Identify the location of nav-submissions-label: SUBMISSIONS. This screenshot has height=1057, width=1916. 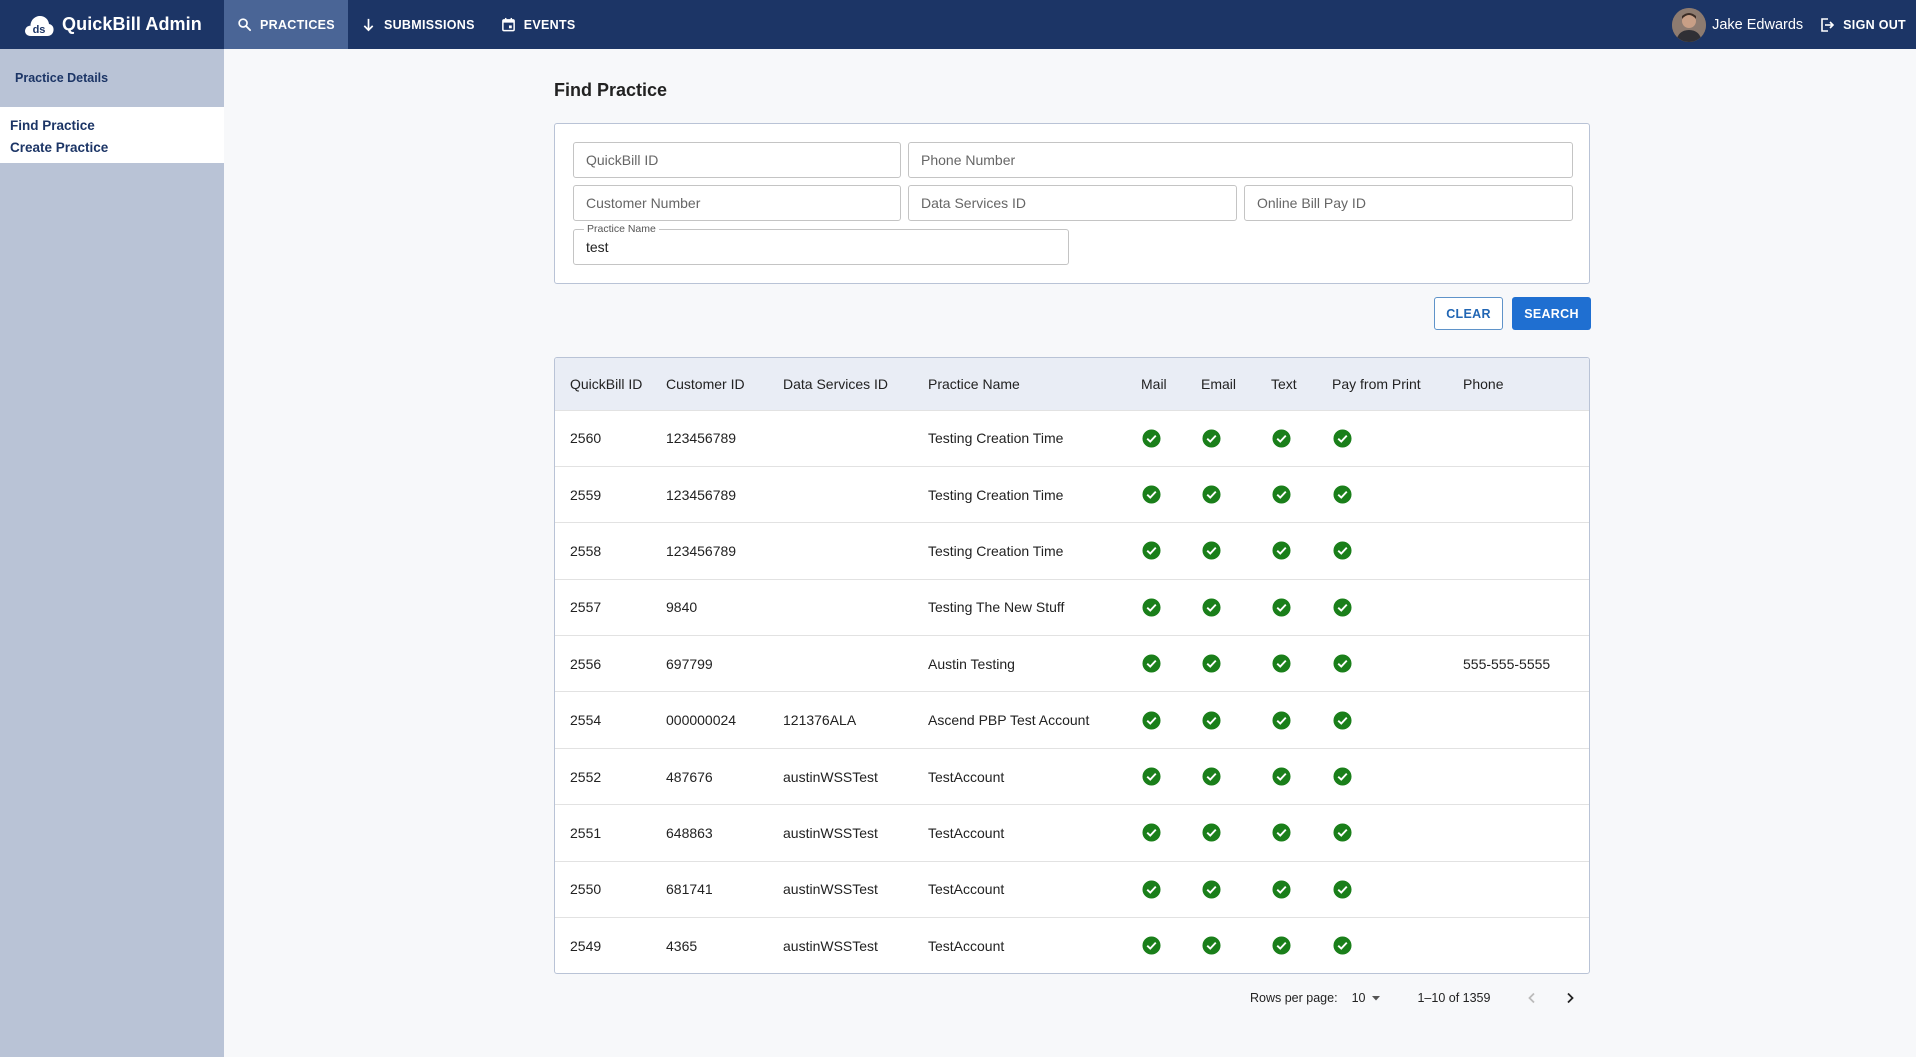
(429, 24).